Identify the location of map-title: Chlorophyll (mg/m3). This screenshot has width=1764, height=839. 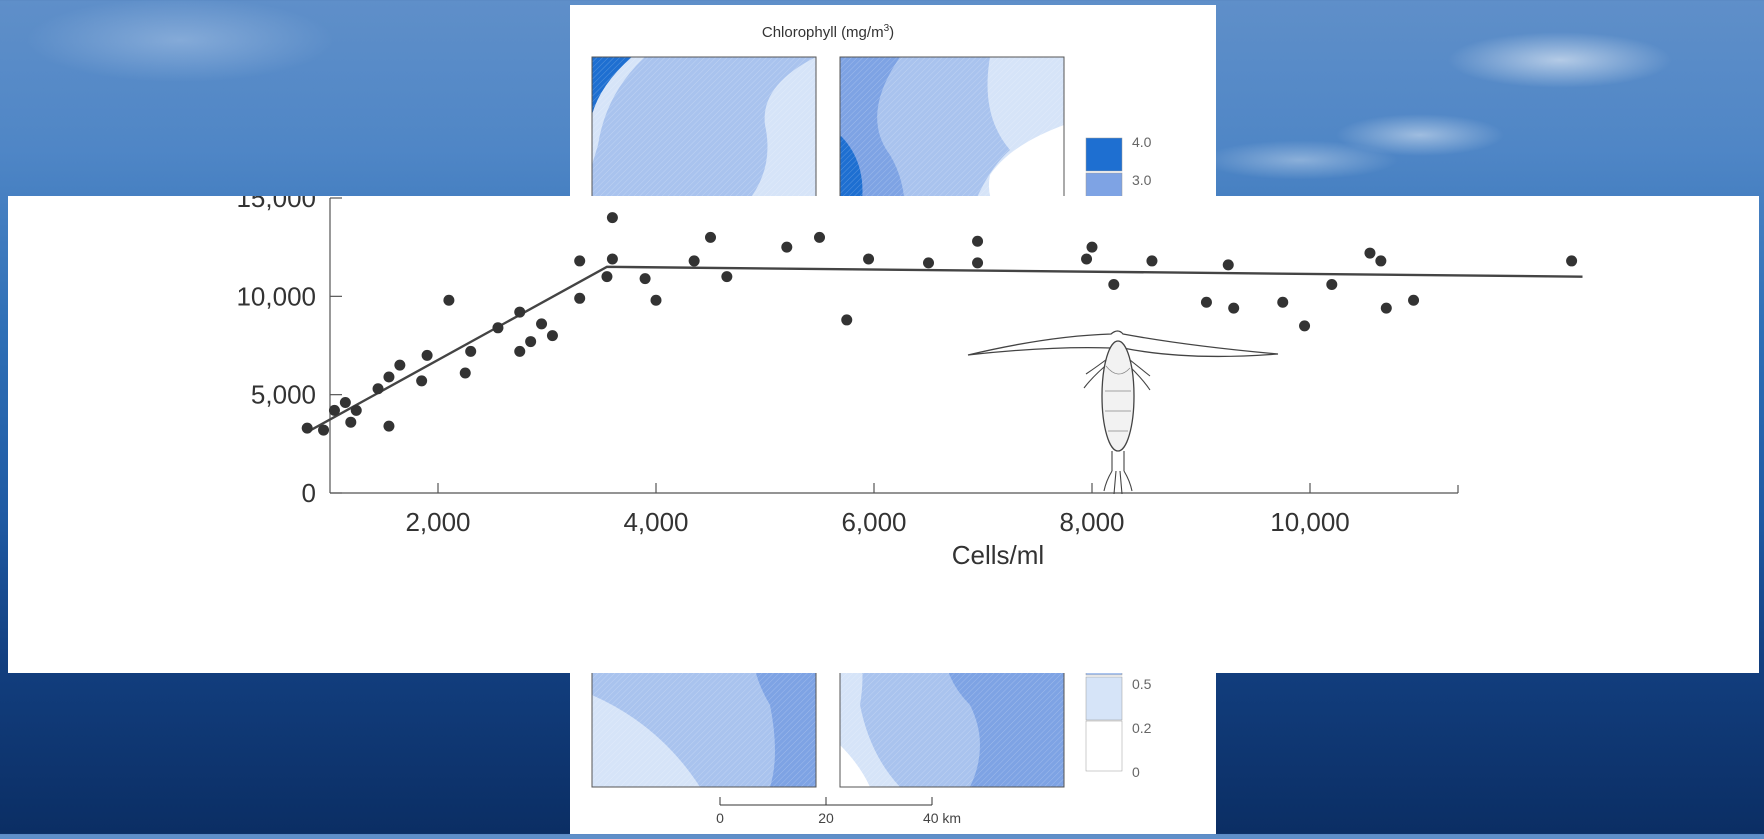
(828, 32).